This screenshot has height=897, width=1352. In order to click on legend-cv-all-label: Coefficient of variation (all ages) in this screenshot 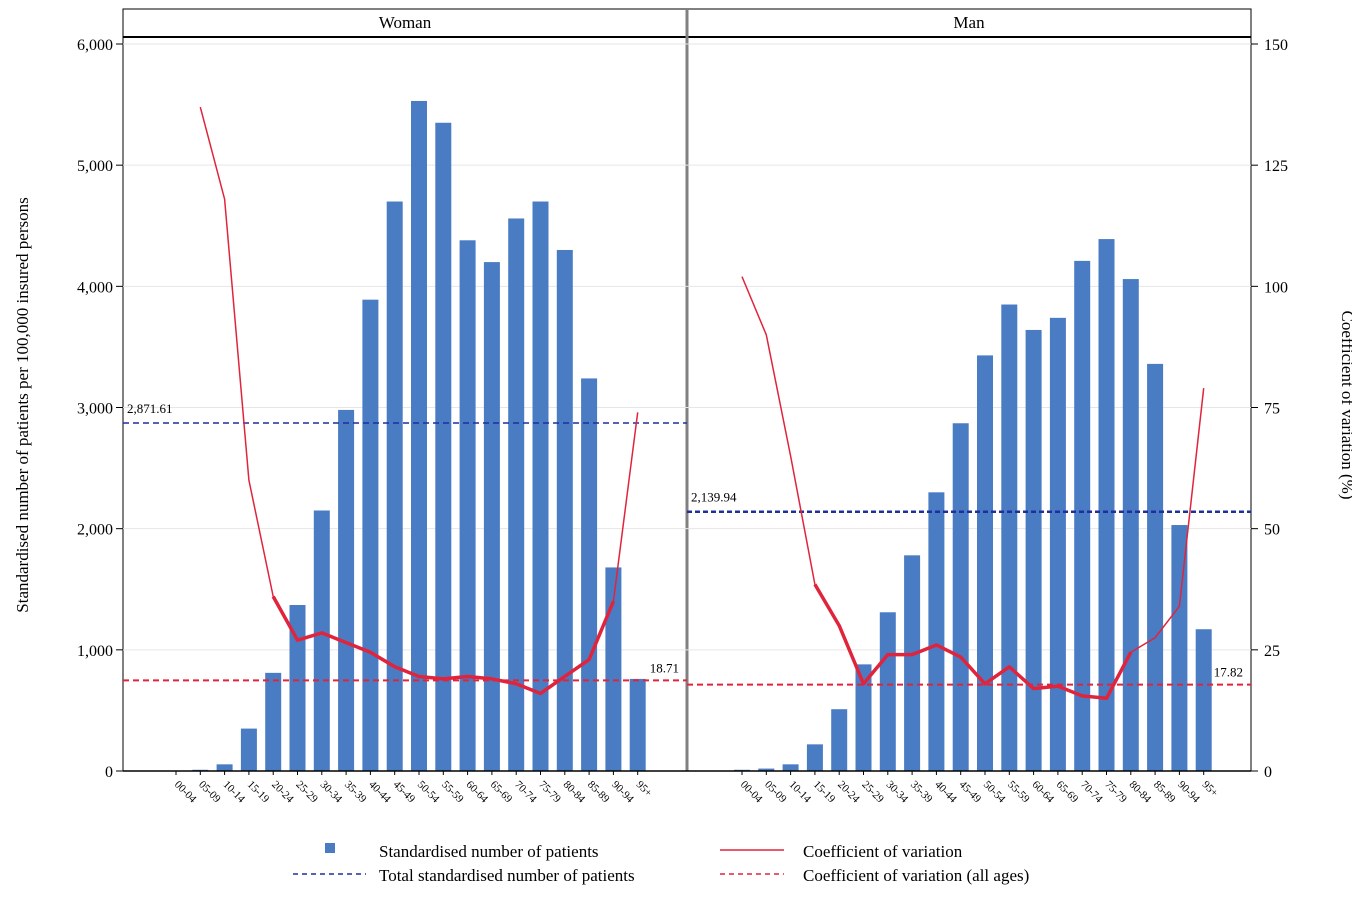, I will do `click(916, 875)`.